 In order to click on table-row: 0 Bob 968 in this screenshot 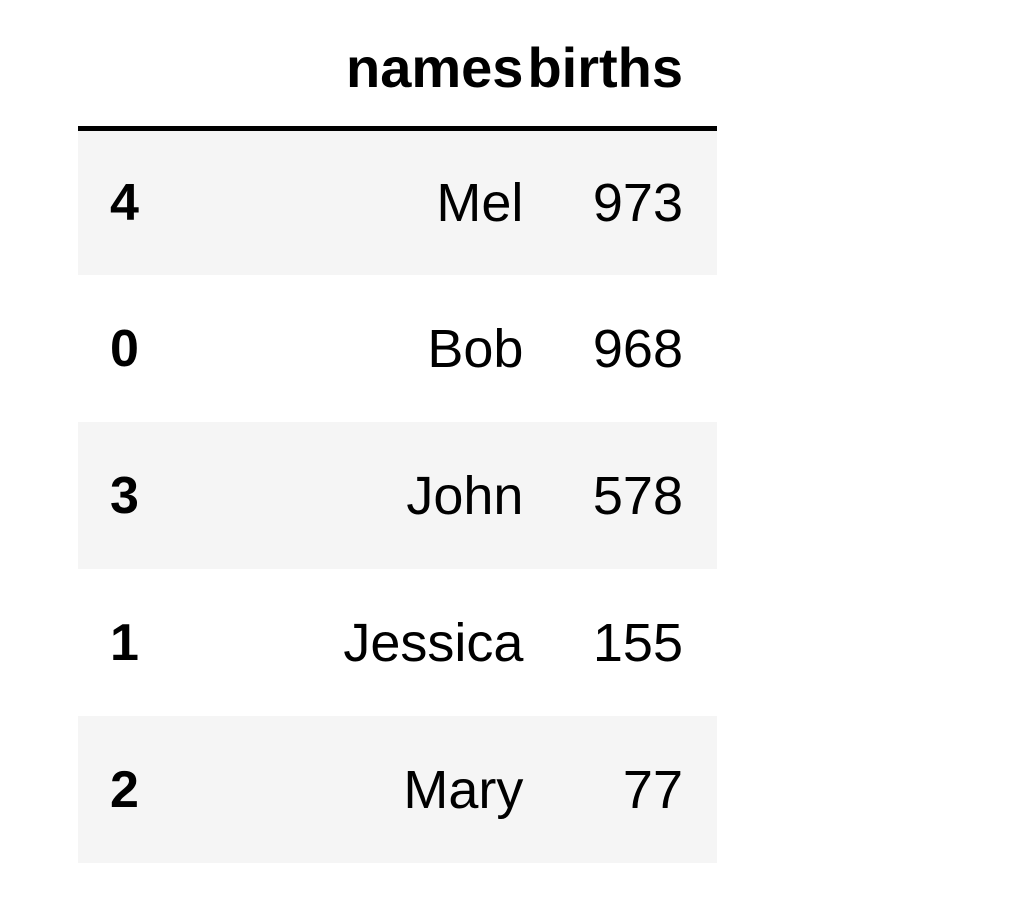, I will do `click(397, 348)`.